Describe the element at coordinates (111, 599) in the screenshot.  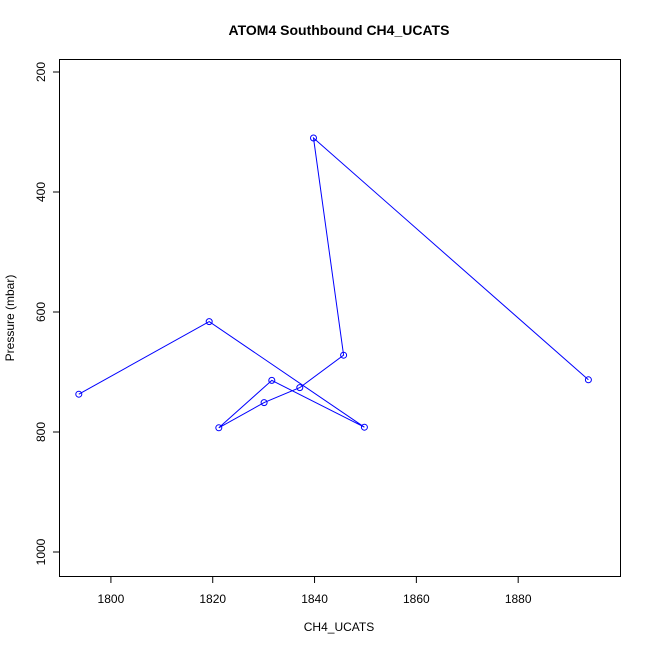
I see `x-tick-label: 1800` at that location.